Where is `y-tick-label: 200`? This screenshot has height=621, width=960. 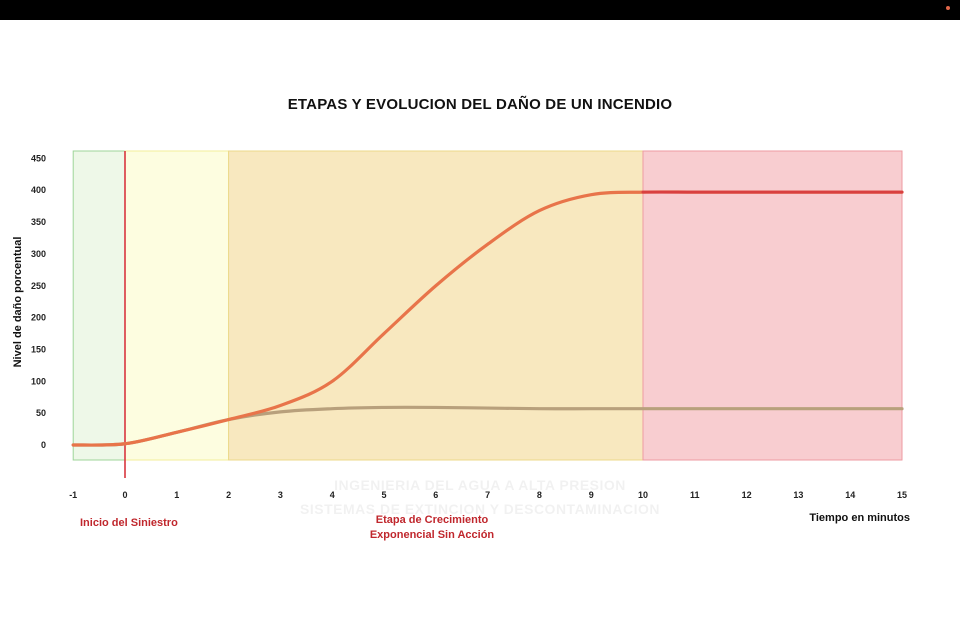
y-tick-label: 200 is located at coordinates (38, 318).